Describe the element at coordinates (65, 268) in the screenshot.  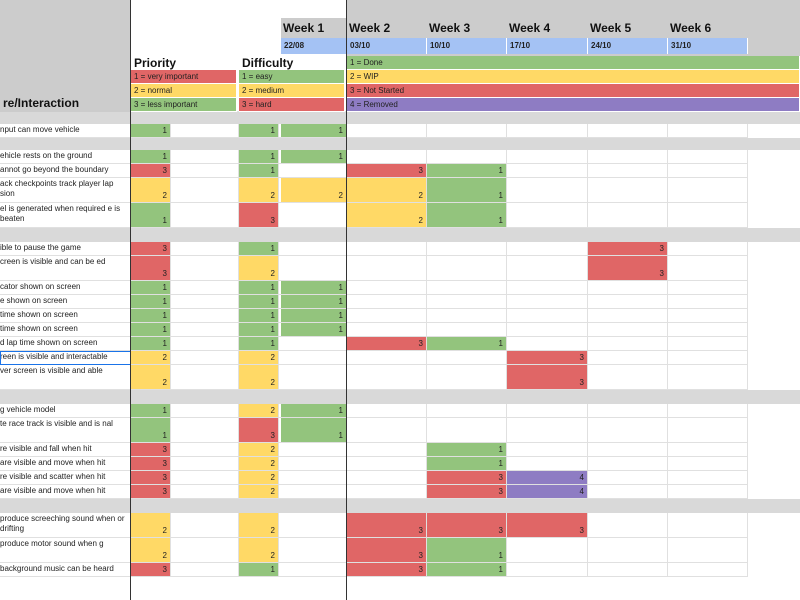
I see `feature-cell: creen is visible and can be ed` at that location.